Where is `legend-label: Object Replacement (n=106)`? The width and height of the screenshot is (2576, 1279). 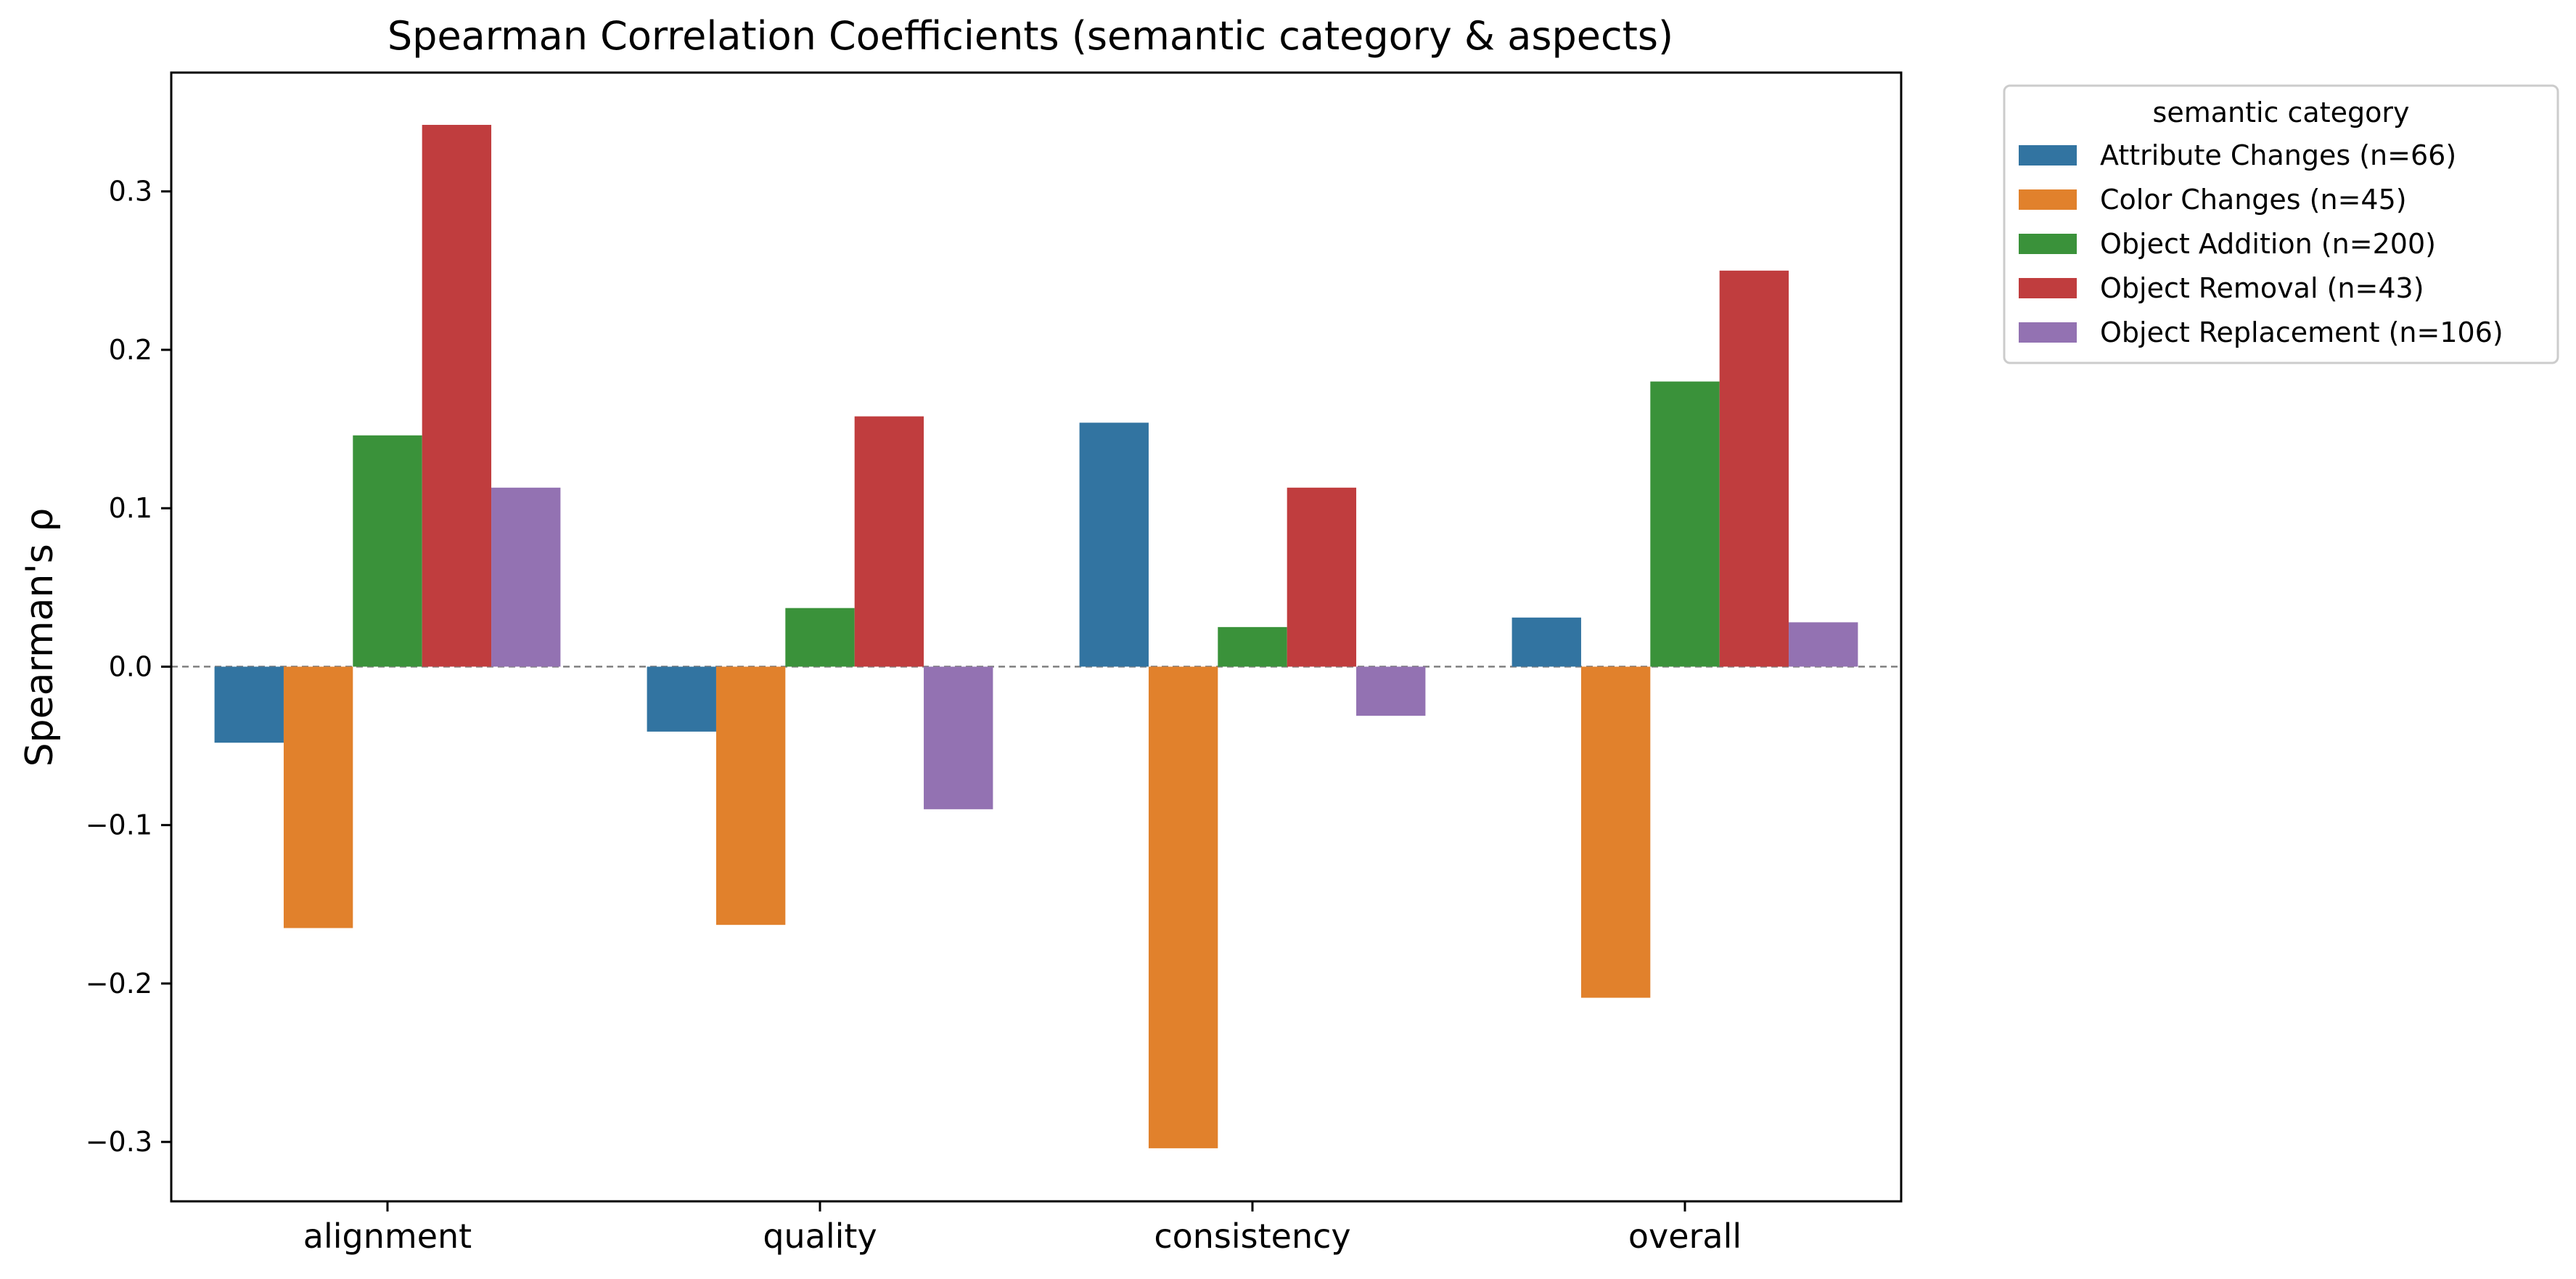
legend-label: Object Replacement (n=106) is located at coordinates (2301, 332).